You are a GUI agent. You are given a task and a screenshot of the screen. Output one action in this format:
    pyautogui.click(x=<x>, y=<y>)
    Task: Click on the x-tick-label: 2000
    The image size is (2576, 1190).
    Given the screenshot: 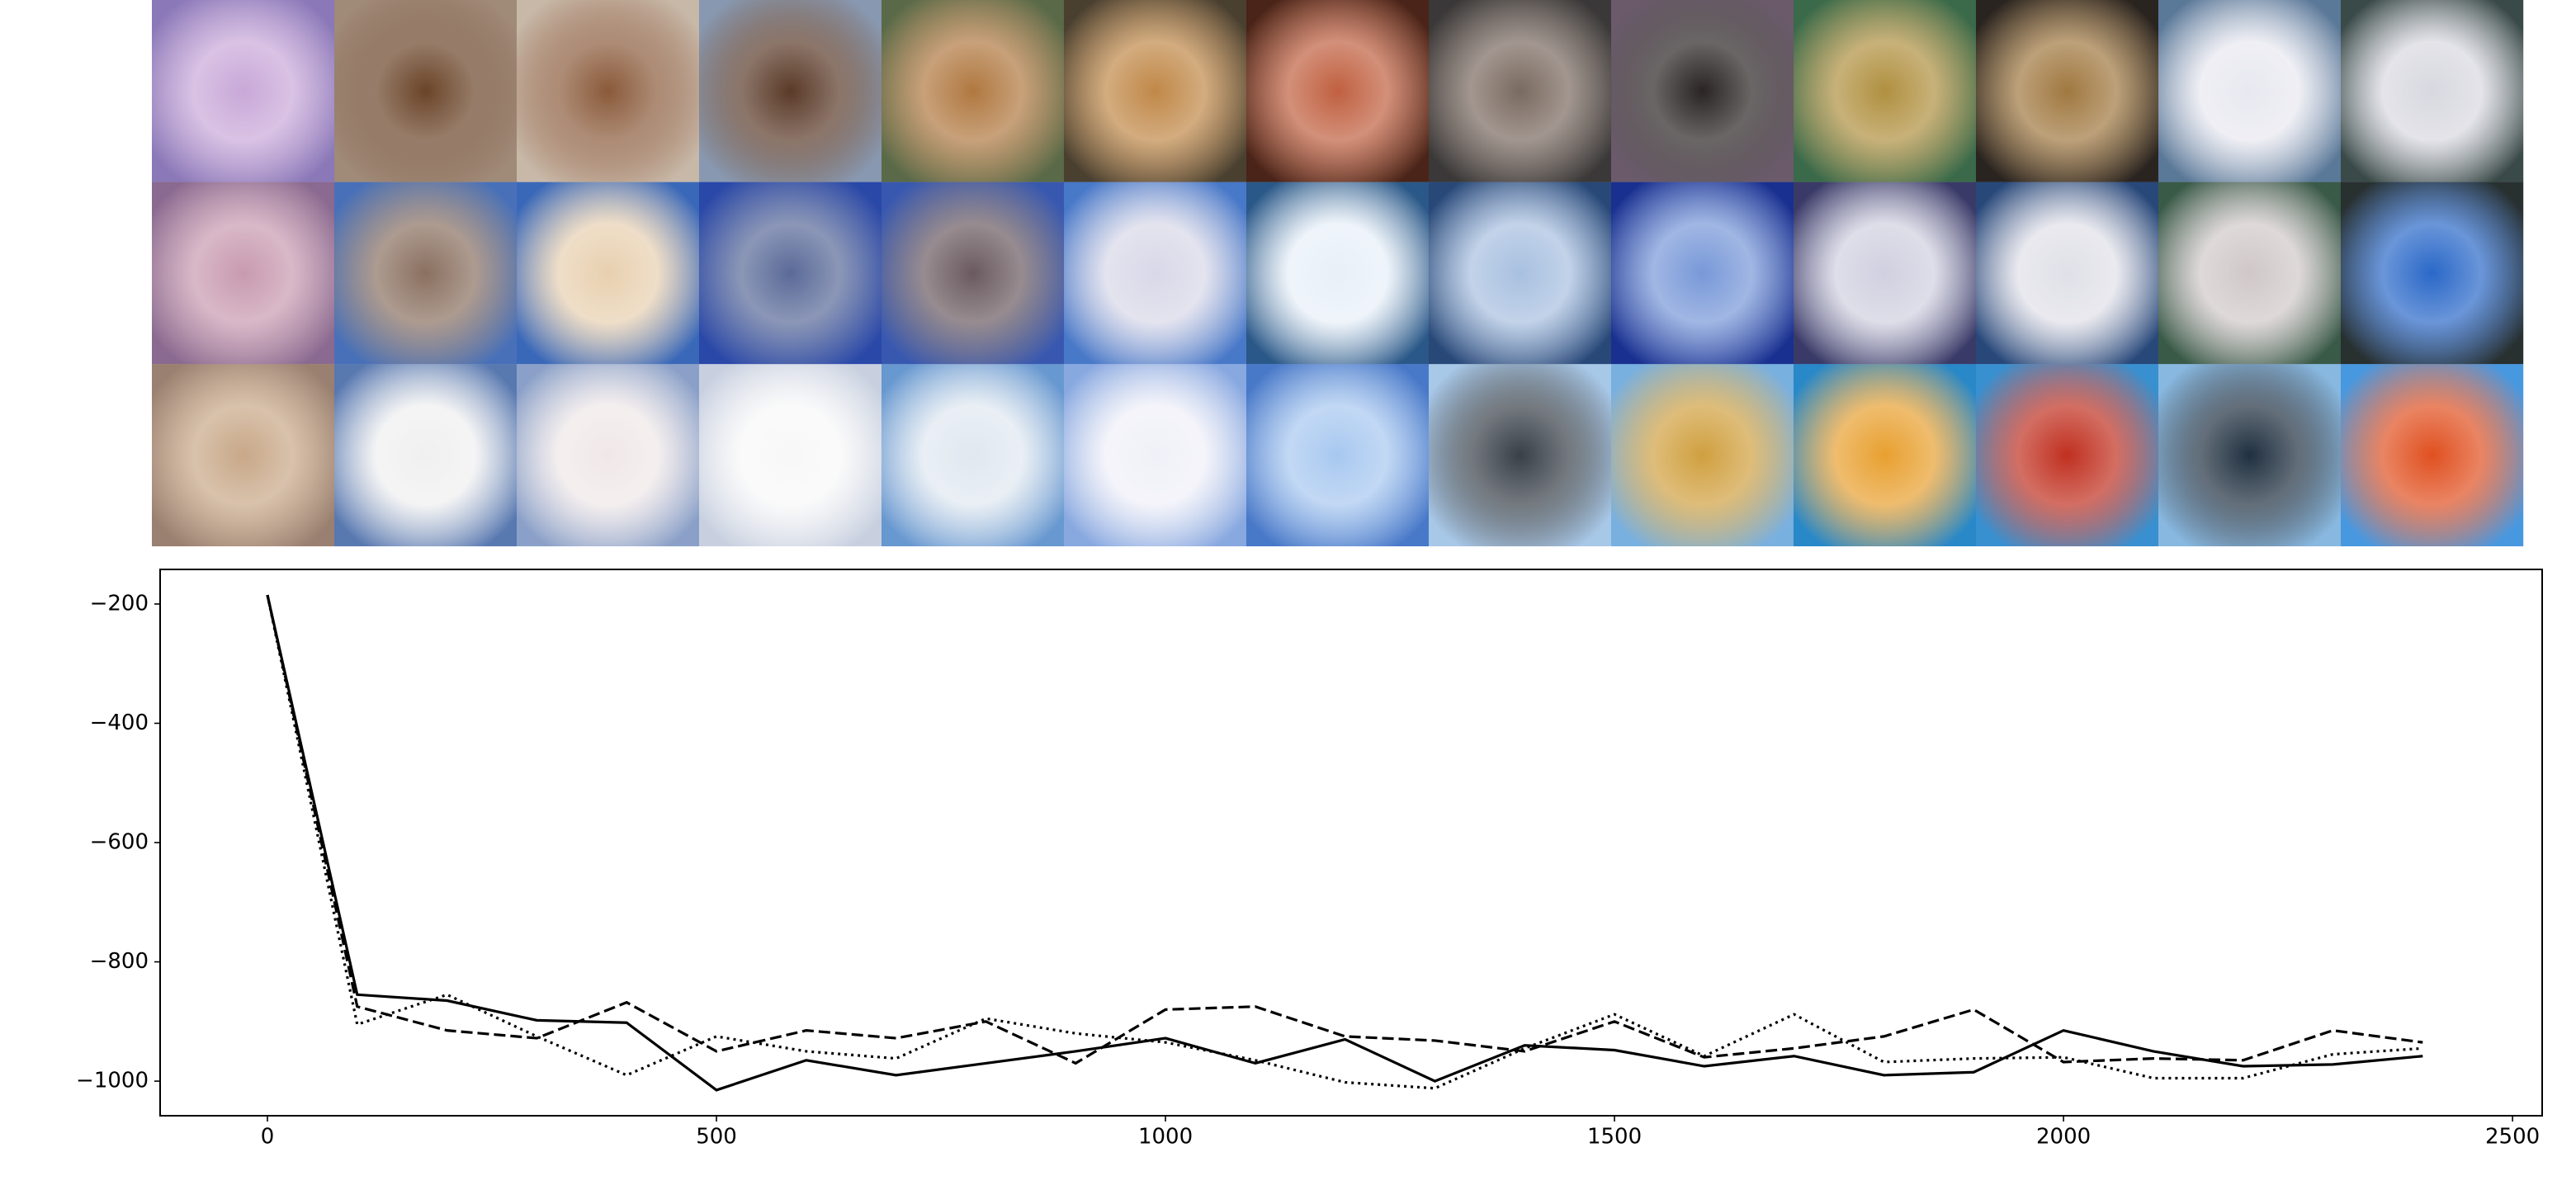 What is the action you would take?
    pyautogui.click(x=2063, y=1137)
    